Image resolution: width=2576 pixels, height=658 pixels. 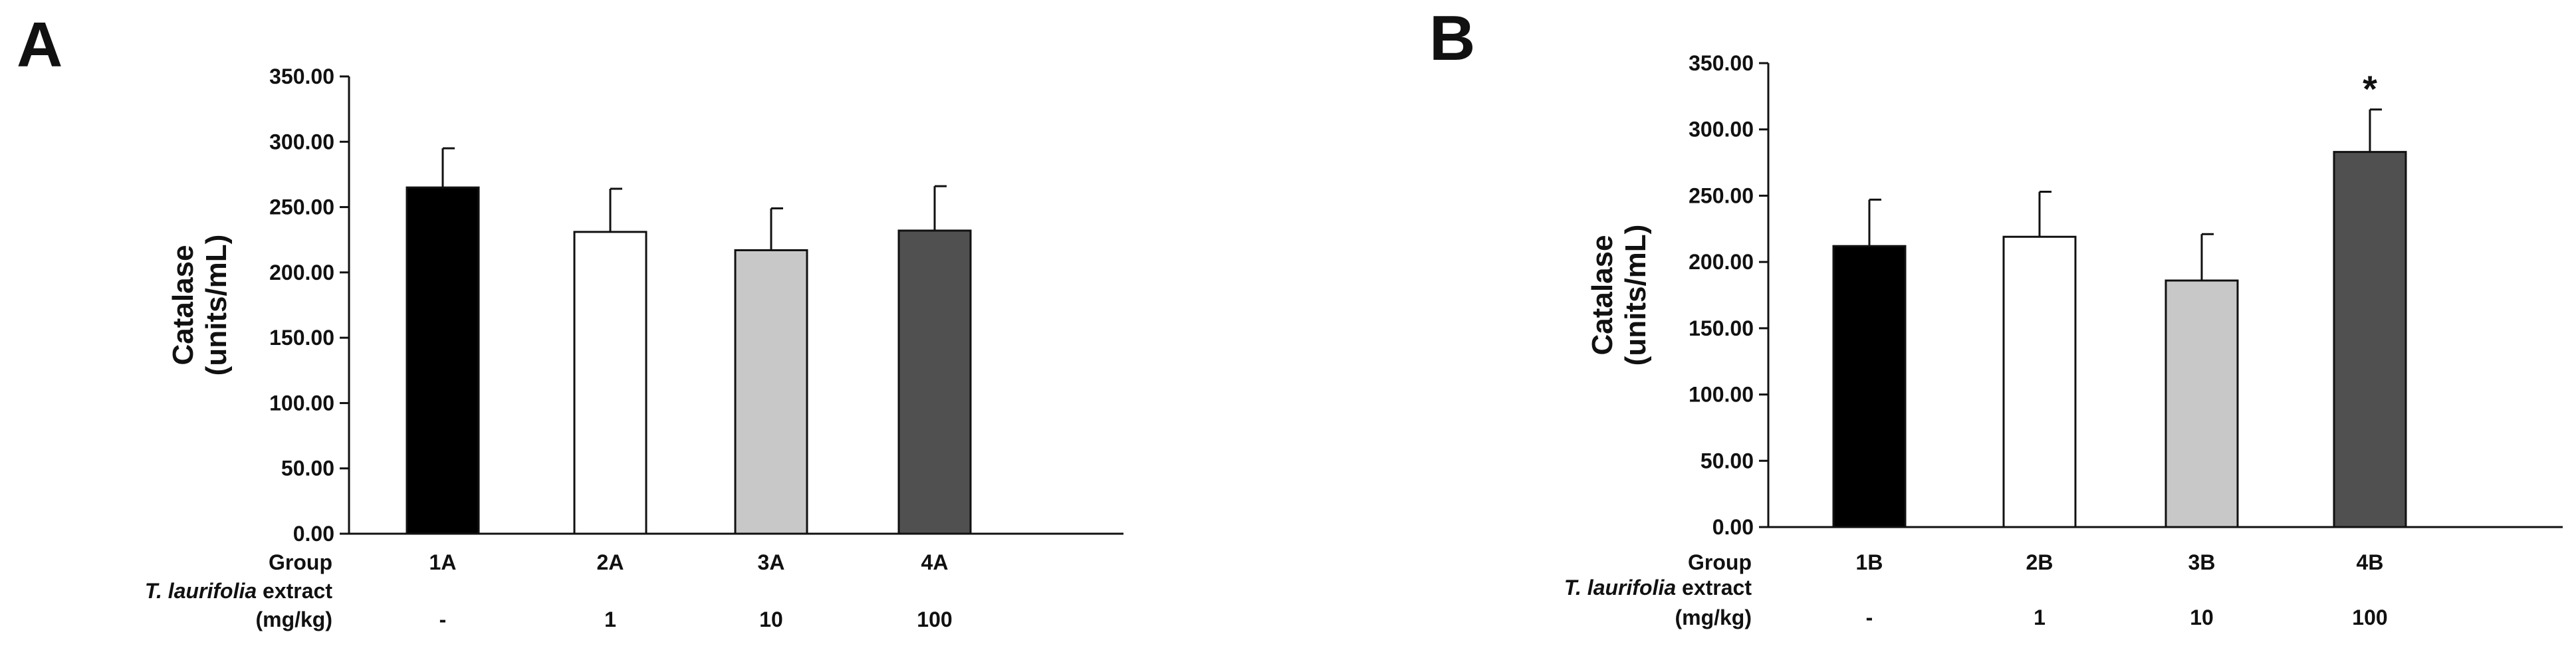 I want to click on group-label: 2B, so click(x=2039, y=562).